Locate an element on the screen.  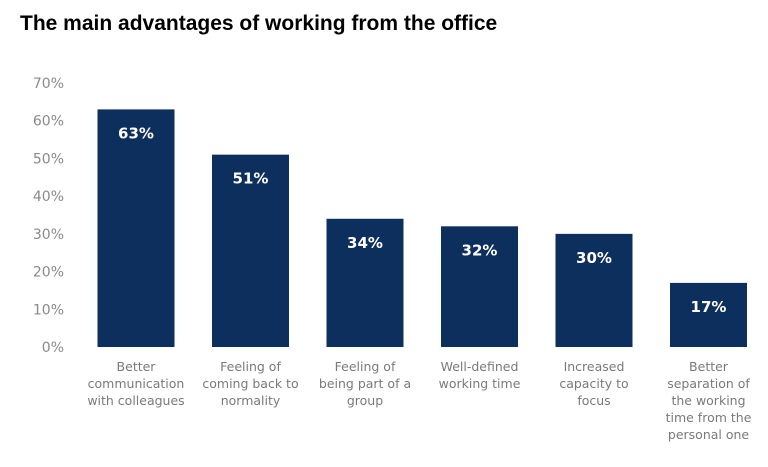
category-label-line: coming back to is located at coordinates (250, 383).